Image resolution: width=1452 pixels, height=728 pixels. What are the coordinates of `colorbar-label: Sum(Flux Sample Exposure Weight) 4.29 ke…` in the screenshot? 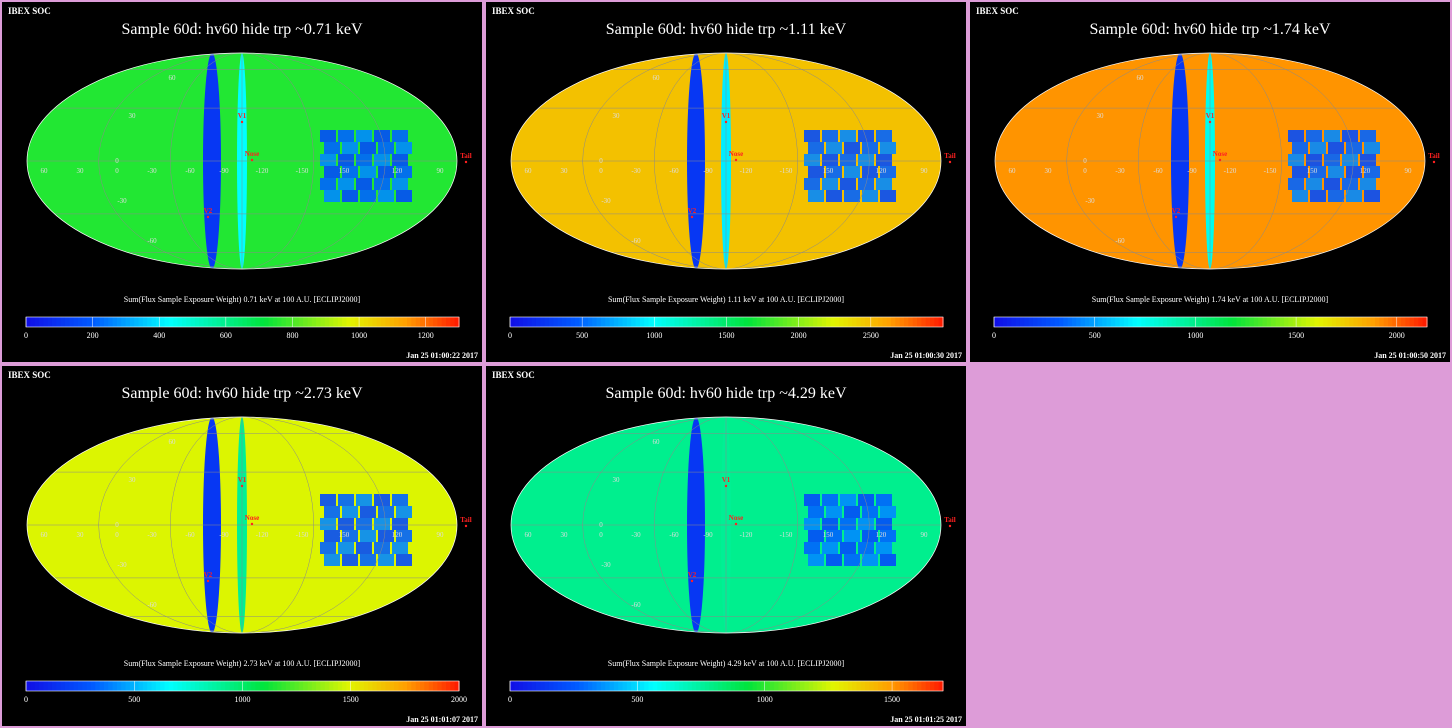 It's located at (726, 663).